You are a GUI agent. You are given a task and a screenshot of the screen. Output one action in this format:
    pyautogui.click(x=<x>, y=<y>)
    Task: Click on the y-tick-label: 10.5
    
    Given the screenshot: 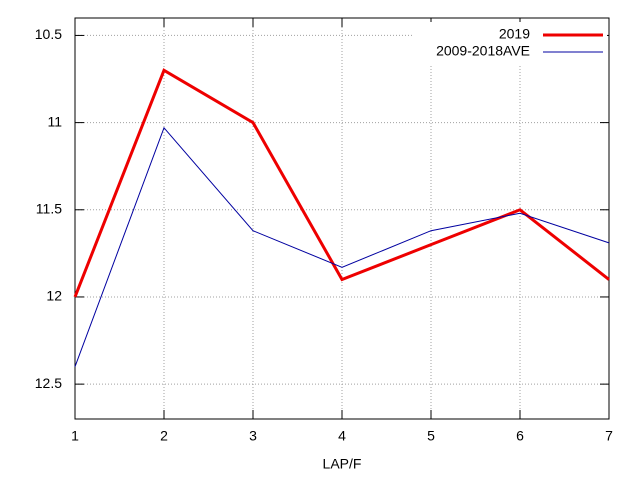 What is the action you would take?
    pyautogui.click(x=48, y=34)
    